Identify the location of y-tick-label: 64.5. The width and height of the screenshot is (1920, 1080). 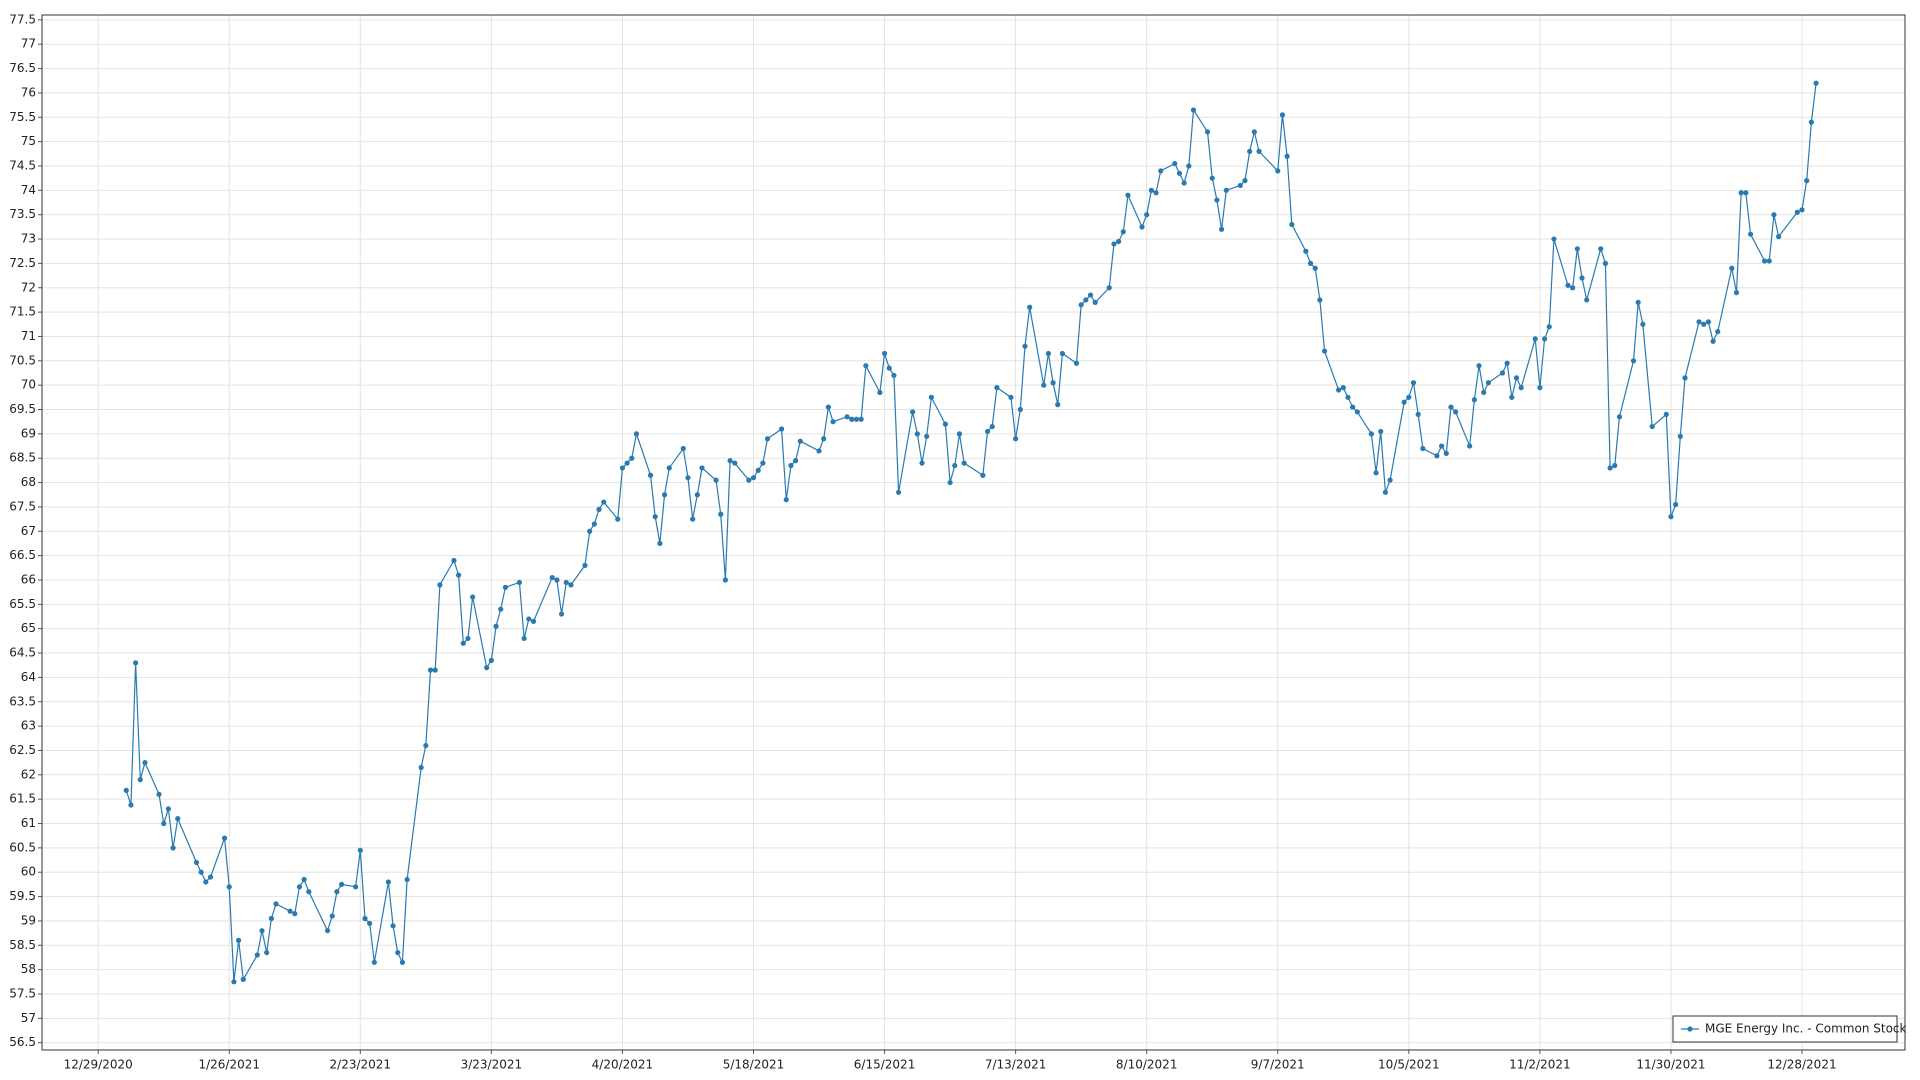
(22, 653).